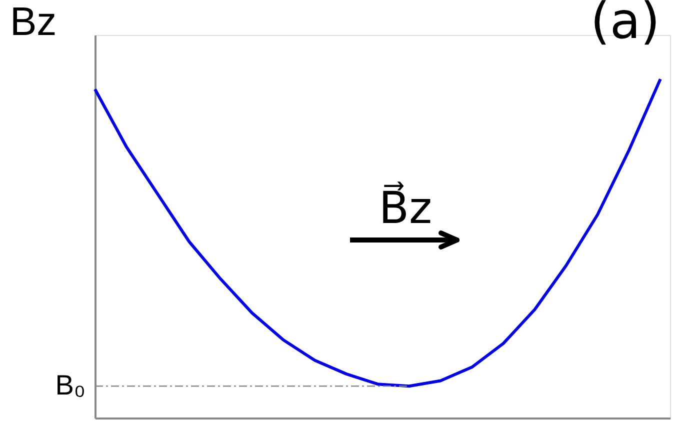 This screenshot has height=434, width=677. What do you see at coordinates (33, 22) in the screenshot?
I see `y-axis-title: Bz` at bounding box center [33, 22].